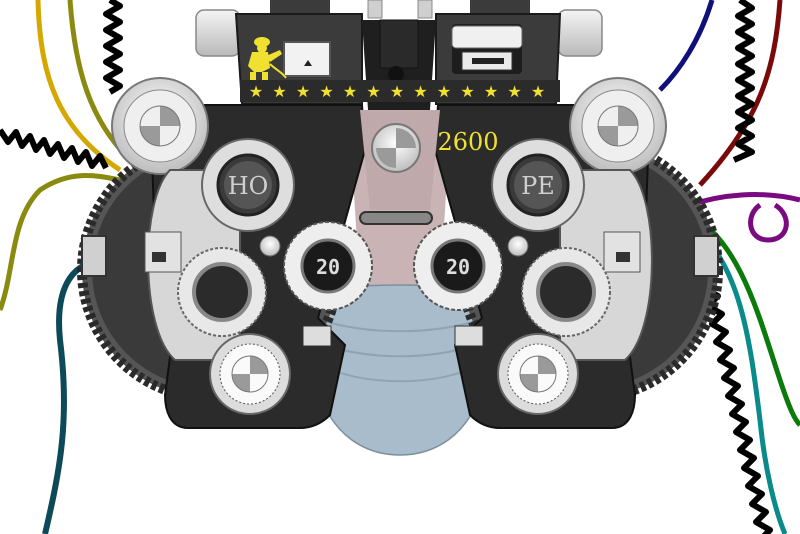 The image size is (800, 534). I want to click on center-bar, so click(396, 218).